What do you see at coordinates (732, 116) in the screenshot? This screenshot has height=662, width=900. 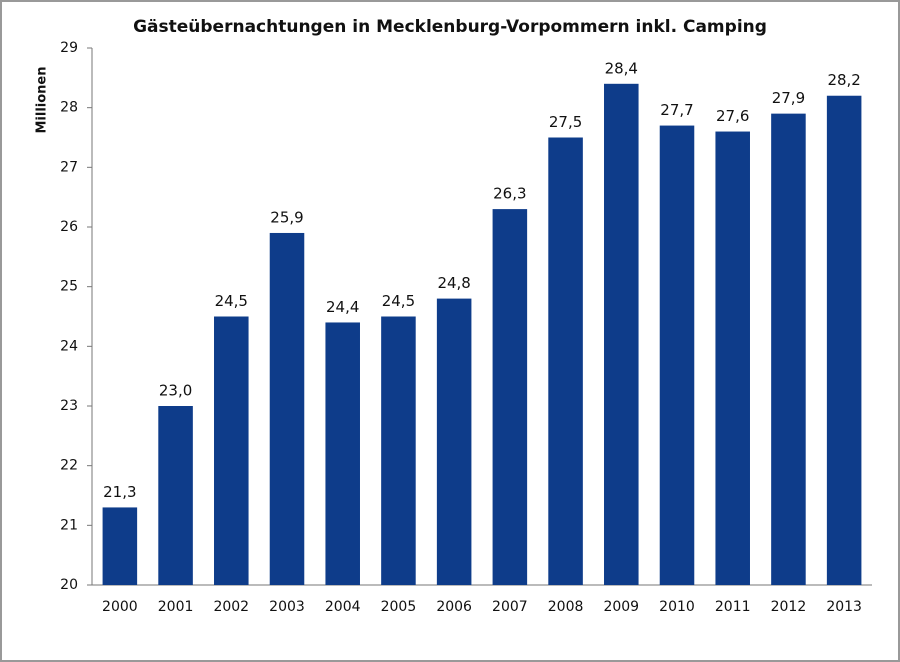 I see `value-label: 27,6` at bounding box center [732, 116].